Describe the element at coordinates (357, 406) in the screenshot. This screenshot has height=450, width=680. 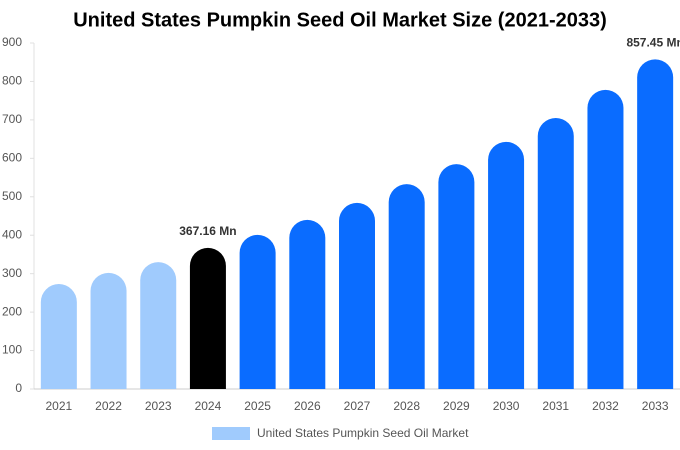
I see `x-tick-label: 2027` at that location.